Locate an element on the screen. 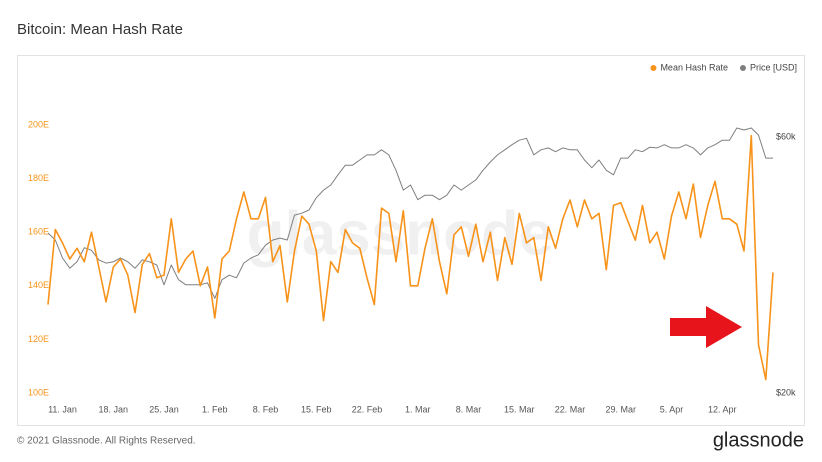 This screenshot has width=822, height=462. y-tick-label: 160E is located at coordinates (38, 232).